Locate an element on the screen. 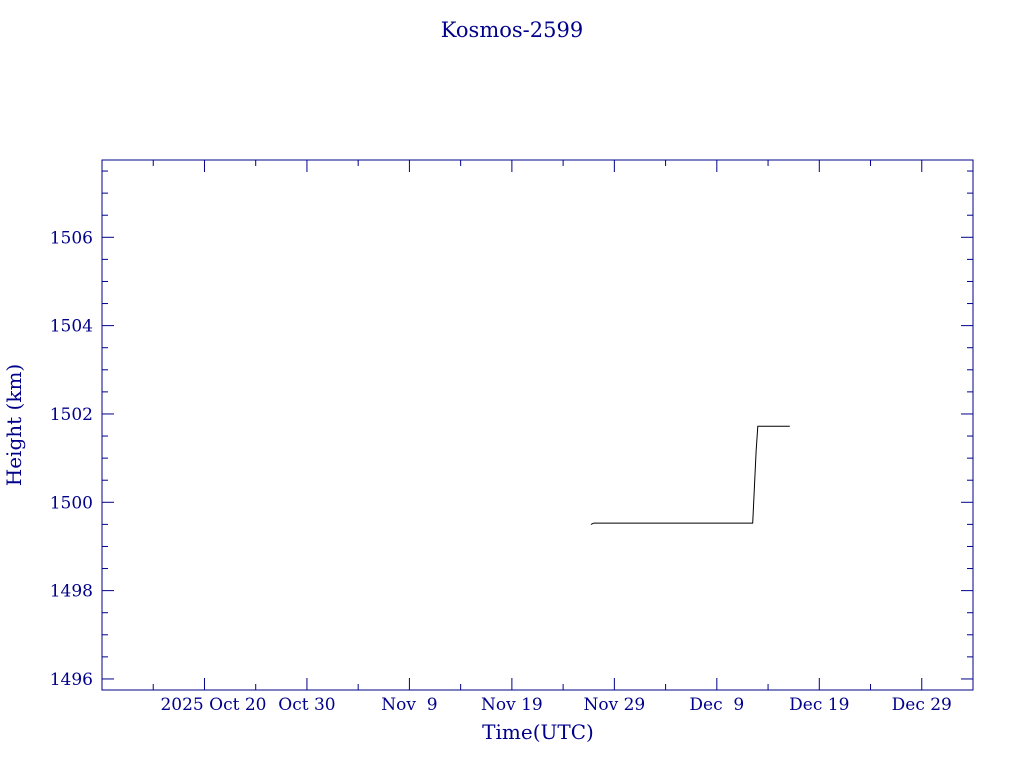 The height and width of the screenshot is (768, 1024). x-tick-label: Dec 9 is located at coordinates (716, 705).